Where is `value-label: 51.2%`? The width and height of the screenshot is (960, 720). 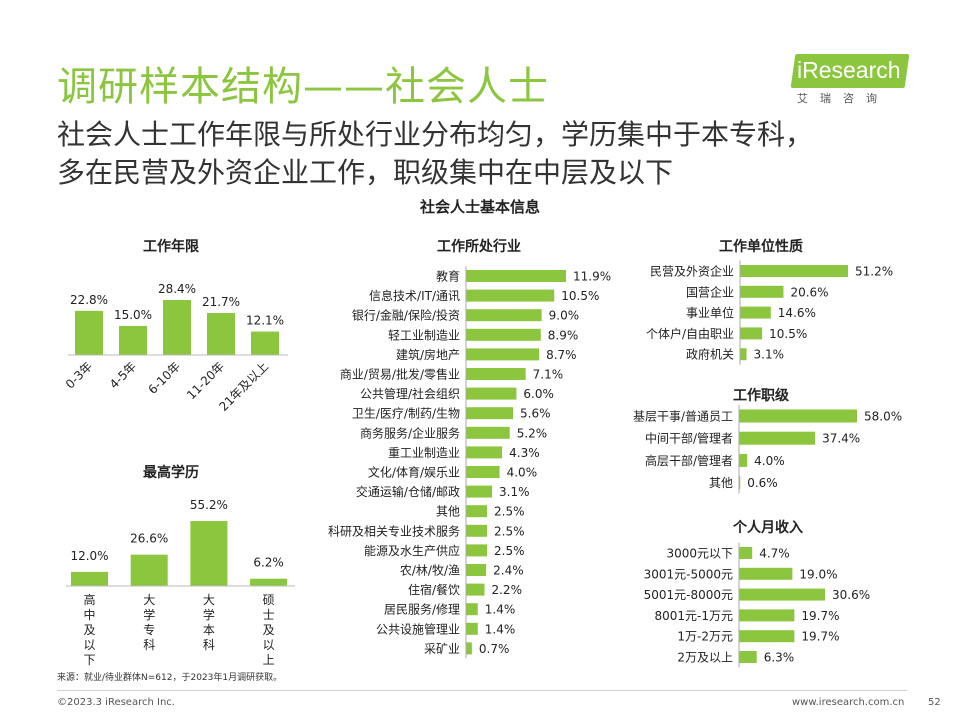
value-label: 51.2% is located at coordinates (874, 272).